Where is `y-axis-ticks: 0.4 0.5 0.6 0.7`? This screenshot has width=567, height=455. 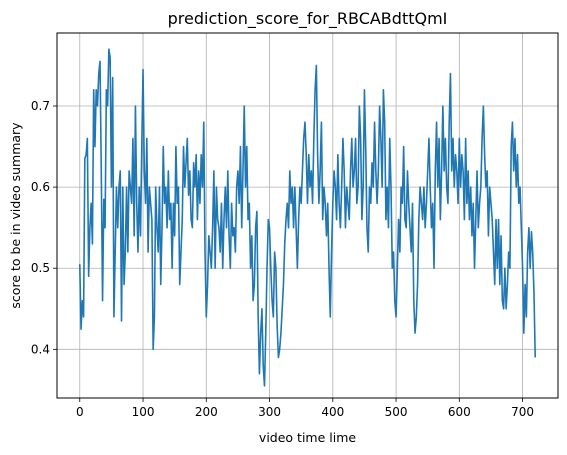
y-axis-ticks: 0.4 0.5 0.6 0.7 is located at coordinates (44, 227).